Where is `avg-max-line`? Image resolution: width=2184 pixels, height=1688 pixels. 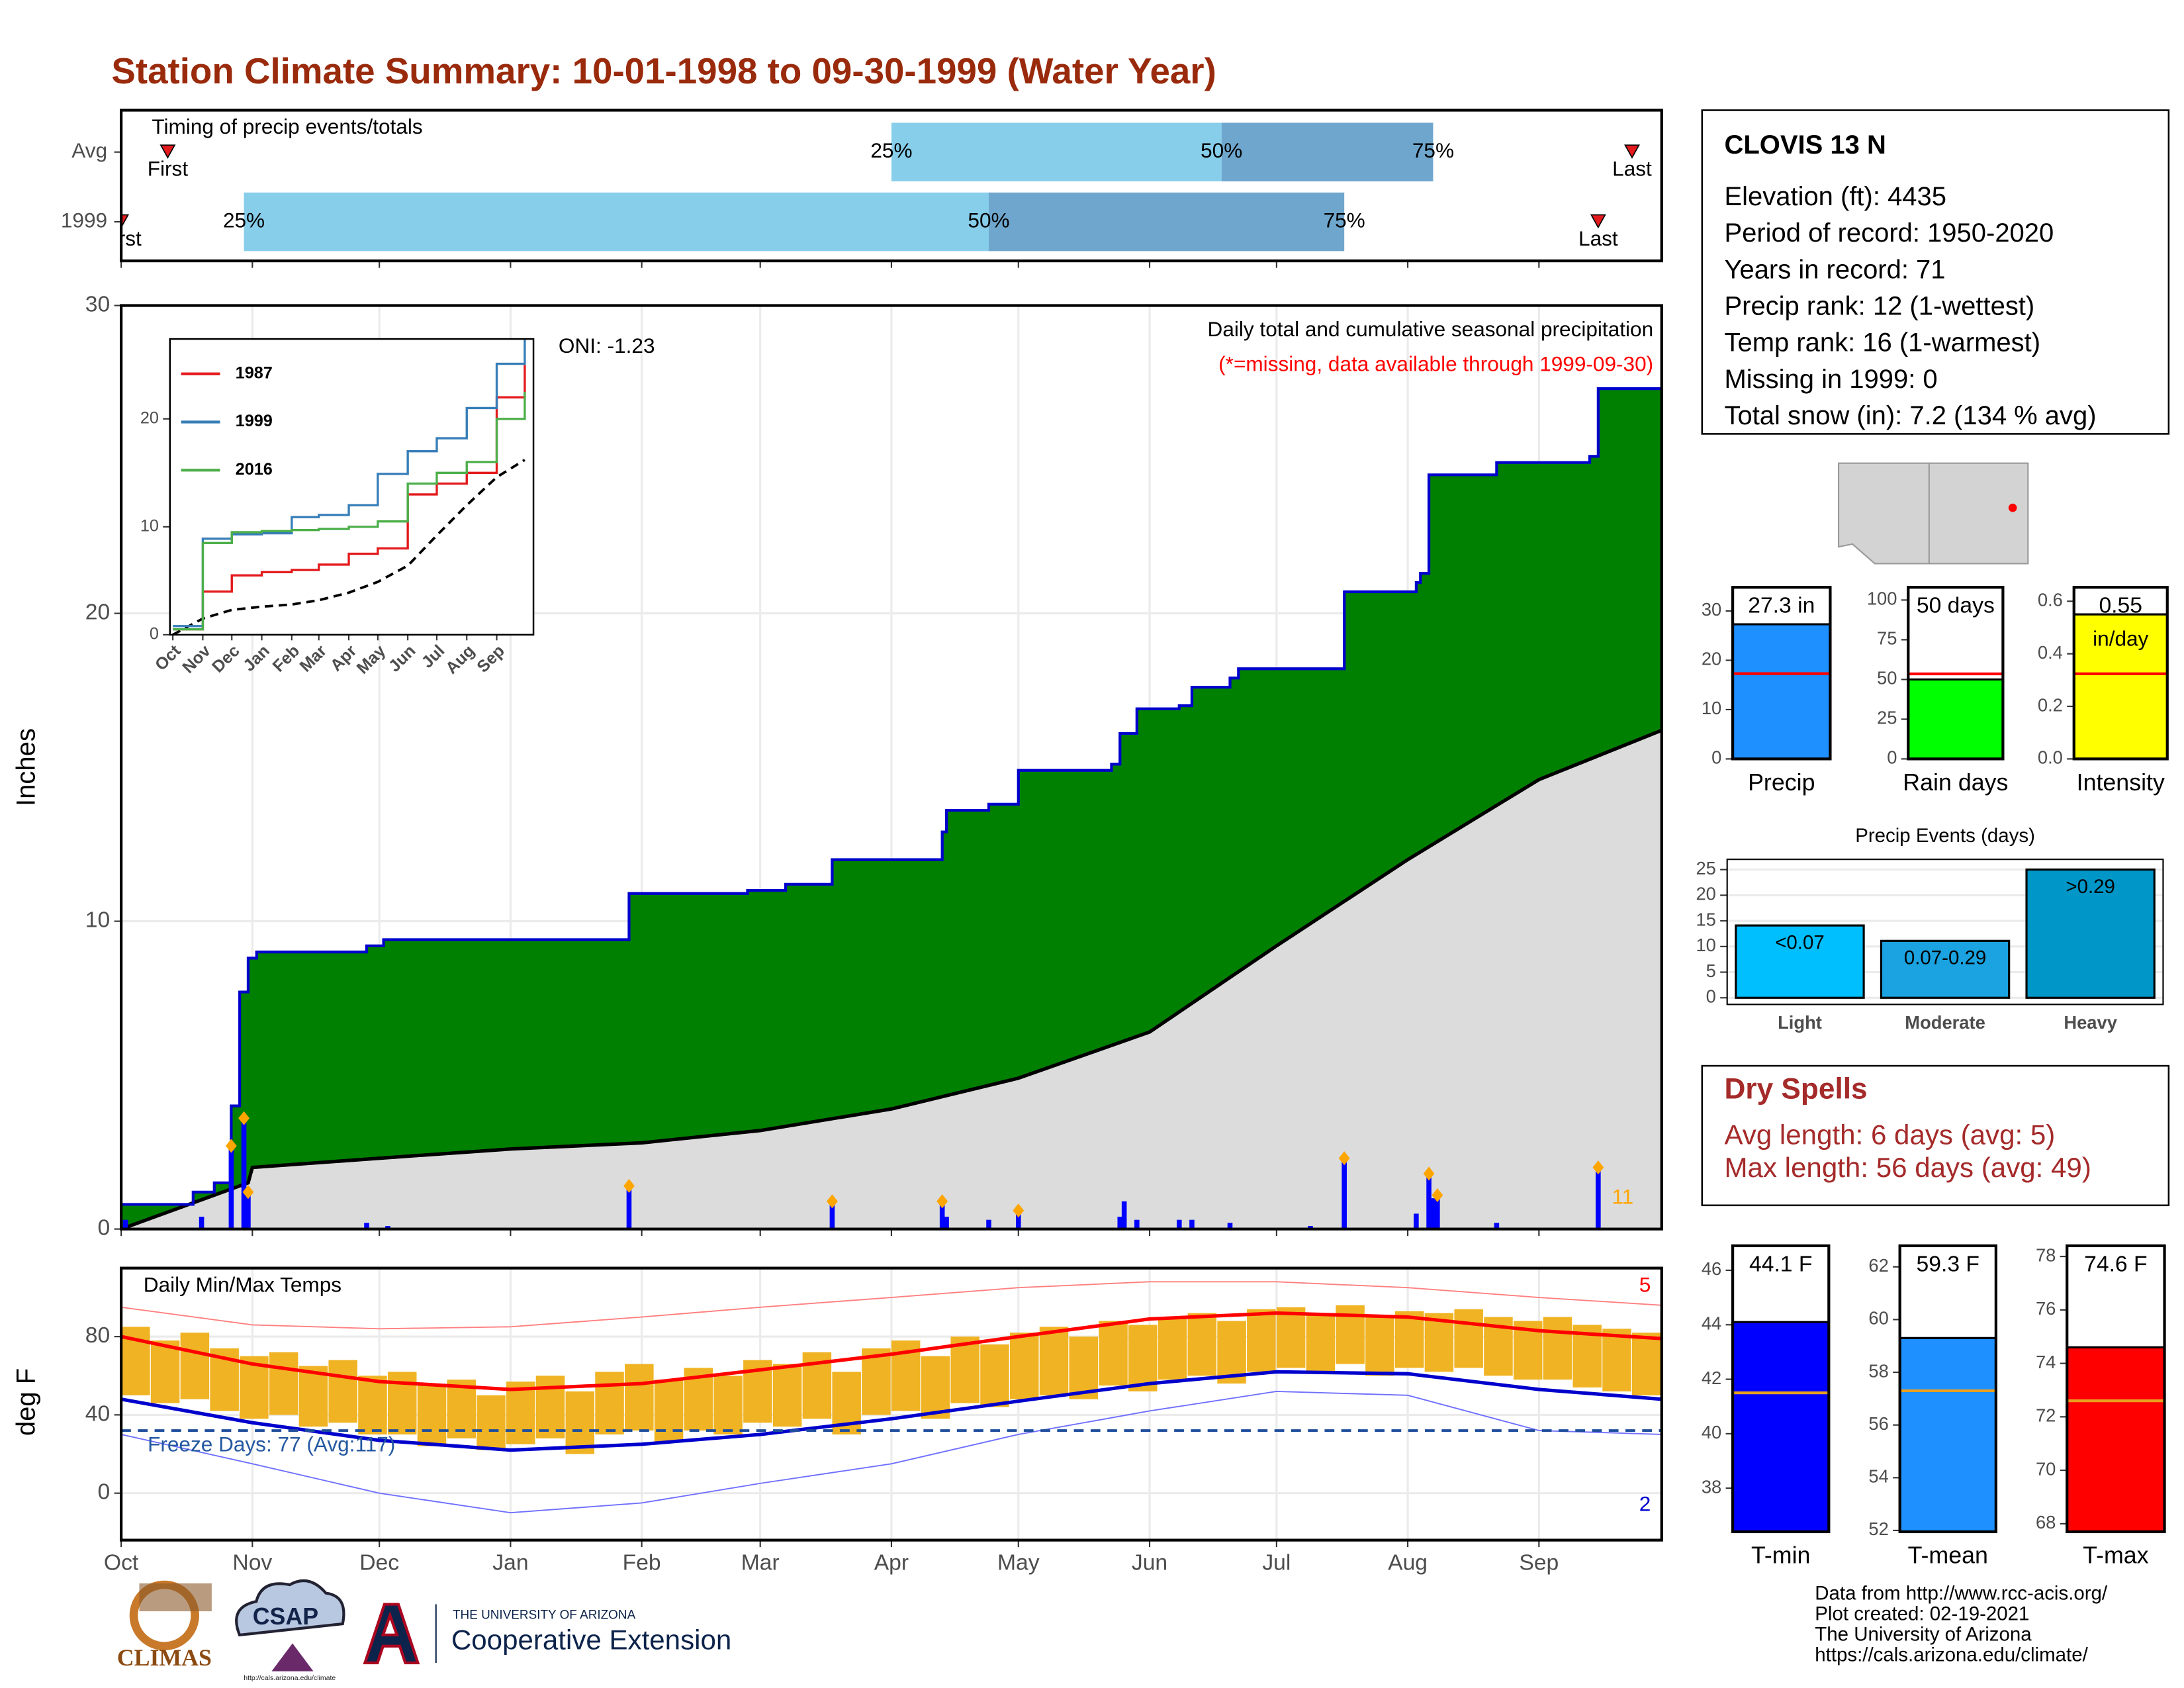 avg-max-line is located at coordinates (892, 1351).